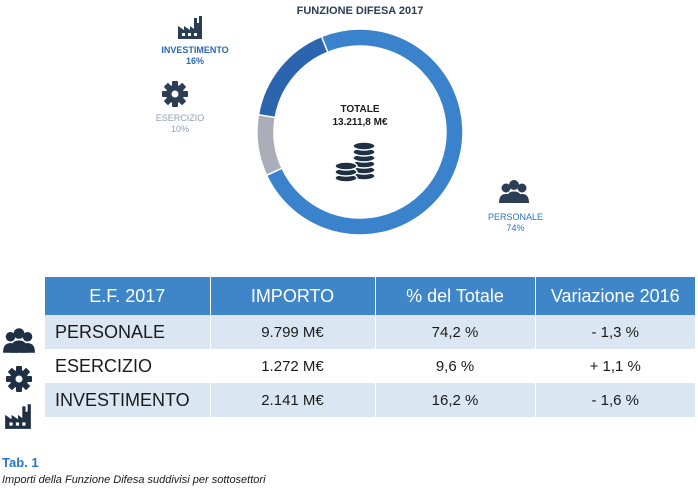 The width and height of the screenshot is (698, 491). What do you see at coordinates (515, 228) in the screenshot?
I see `slice-percent-personale: 74%` at bounding box center [515, 228].